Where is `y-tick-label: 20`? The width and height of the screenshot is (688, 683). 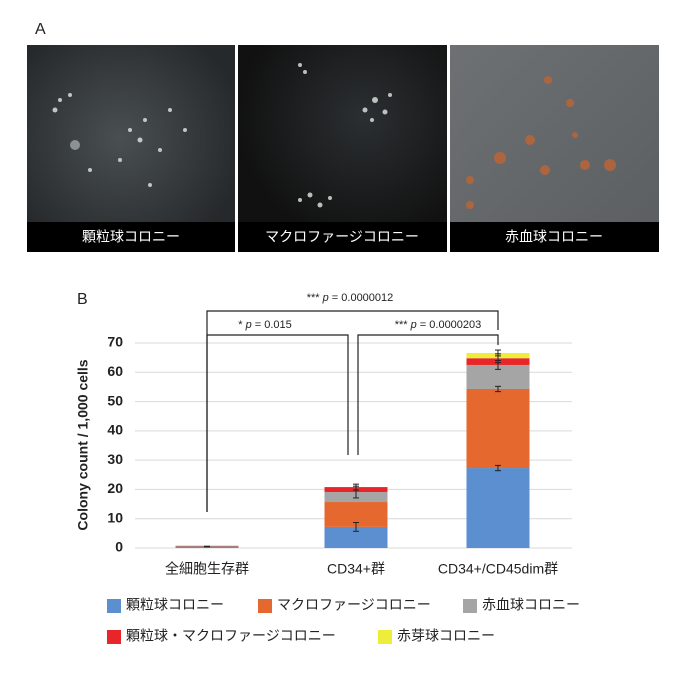
y-tick-label: 20 is located at coordinates (115, 488).